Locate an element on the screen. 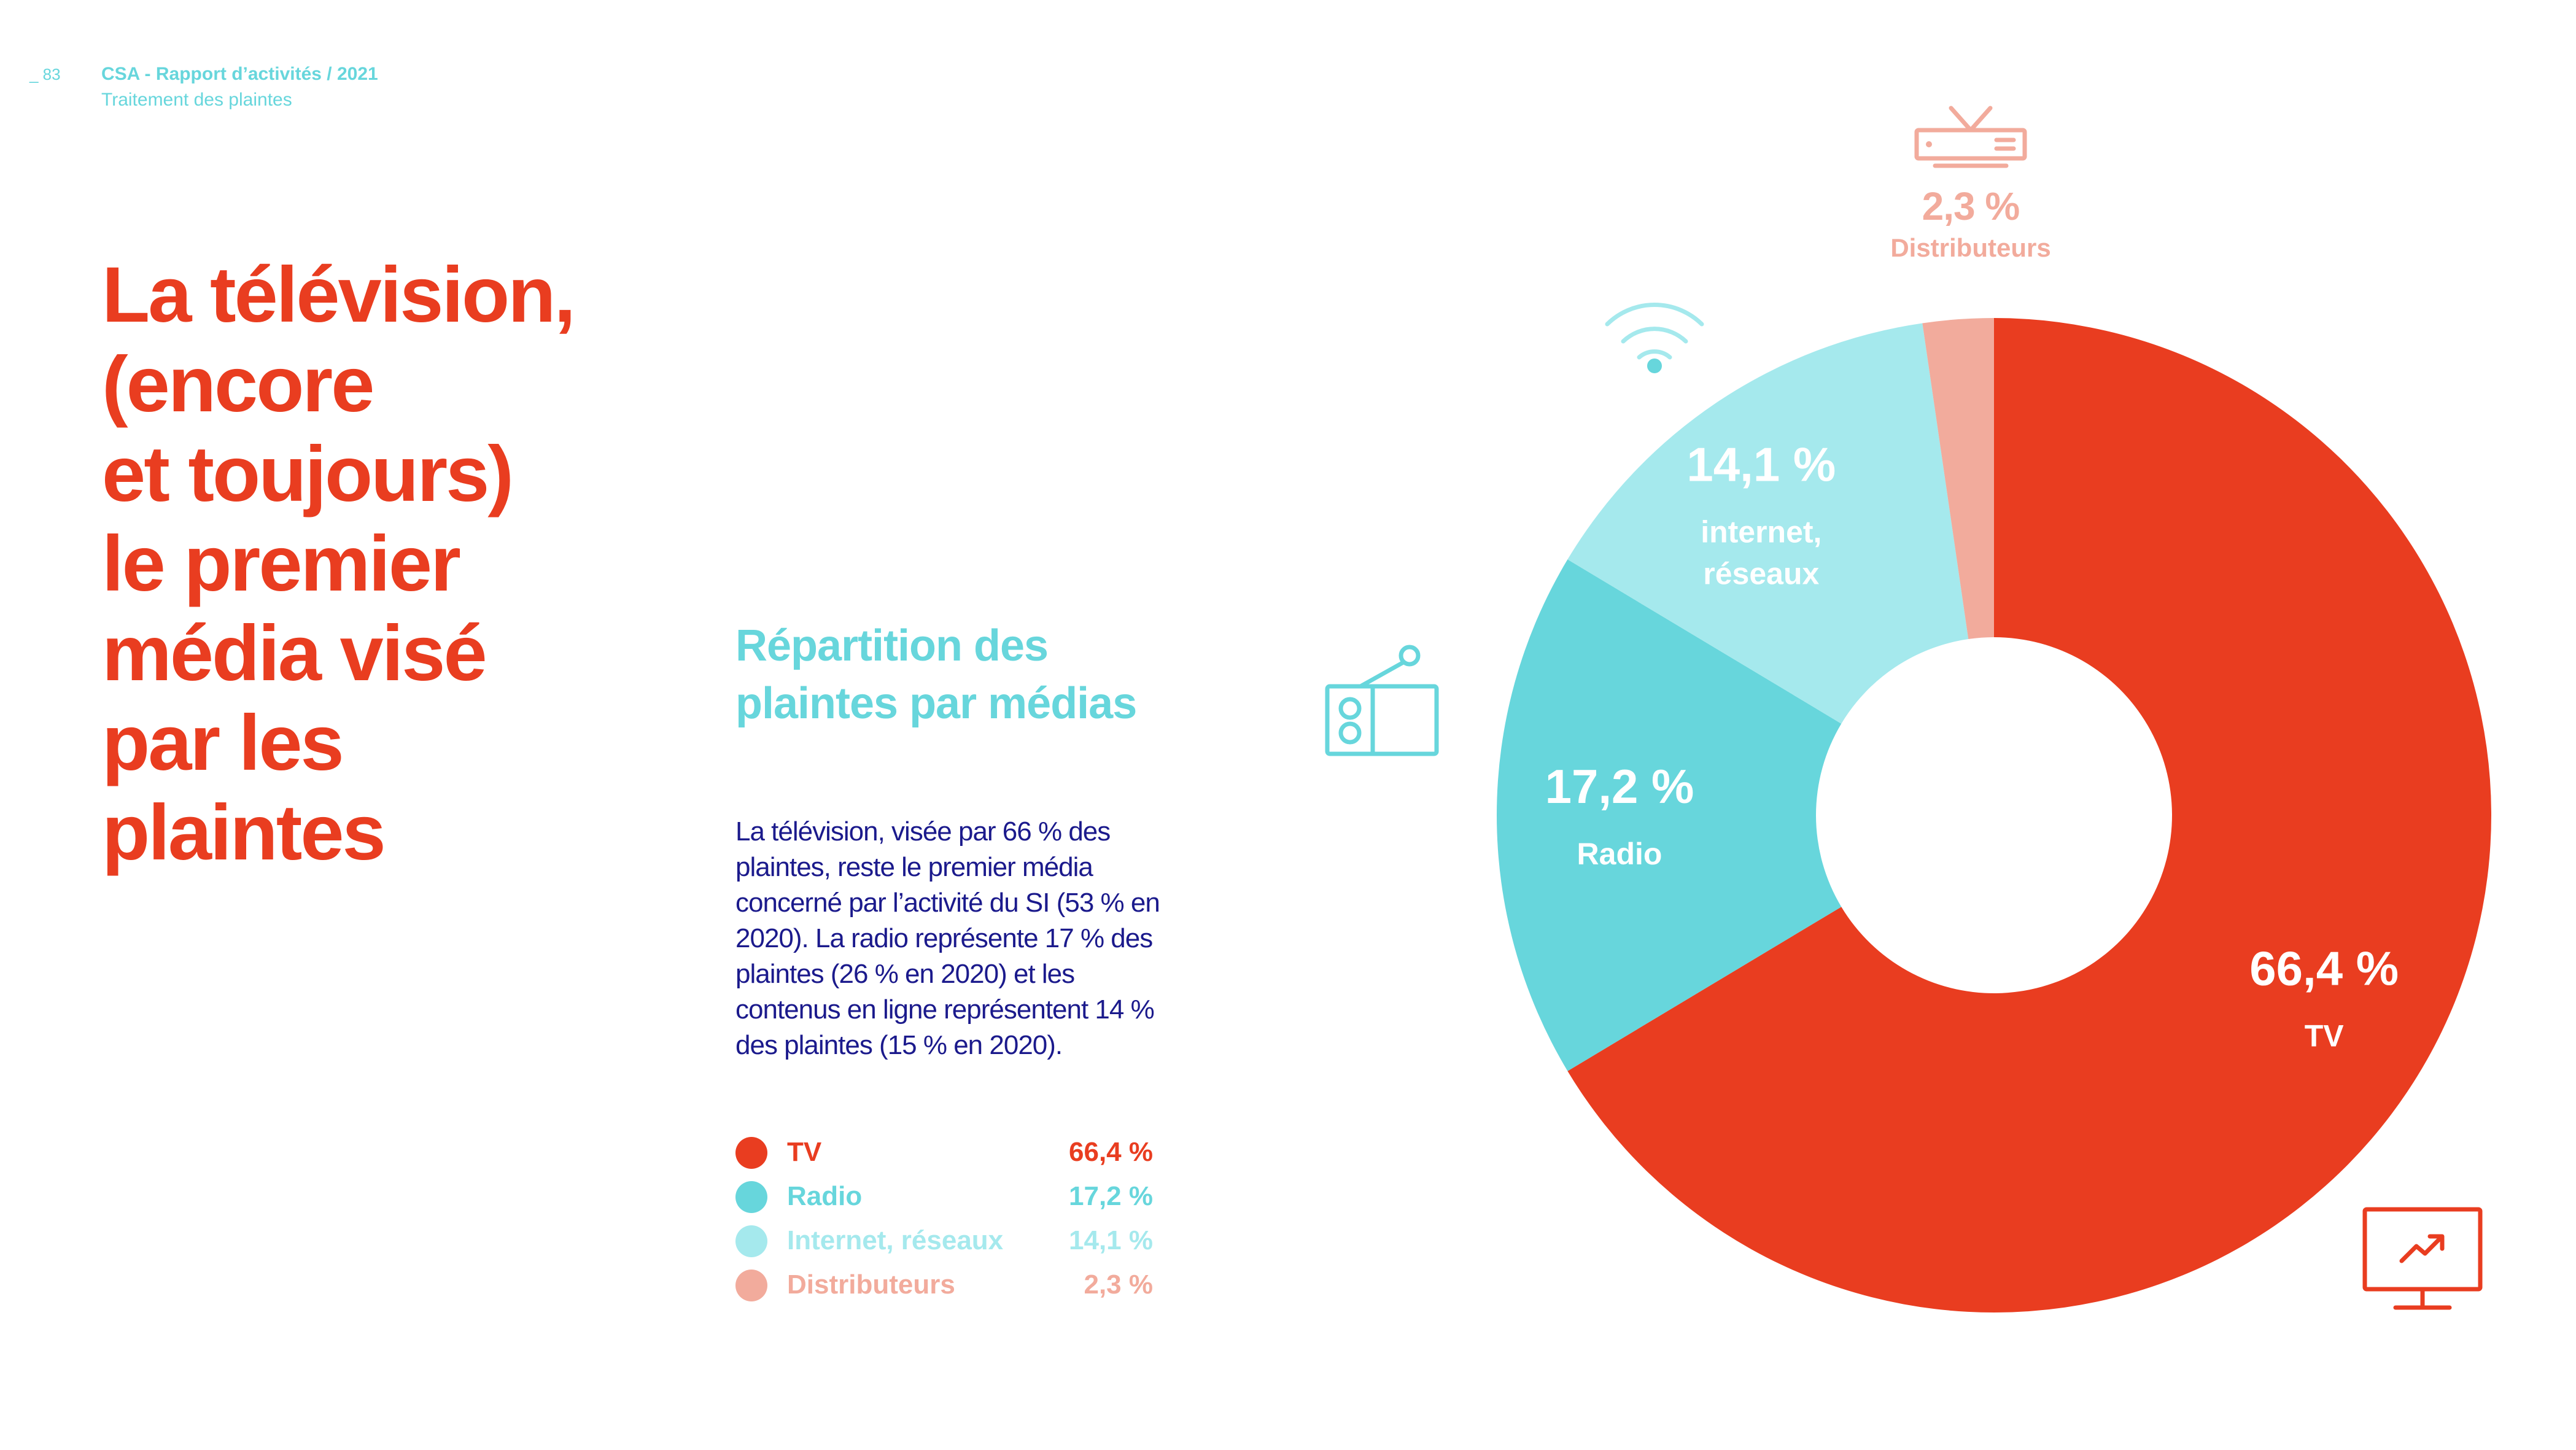  radio-icon is located at coordinates (1382, 700).